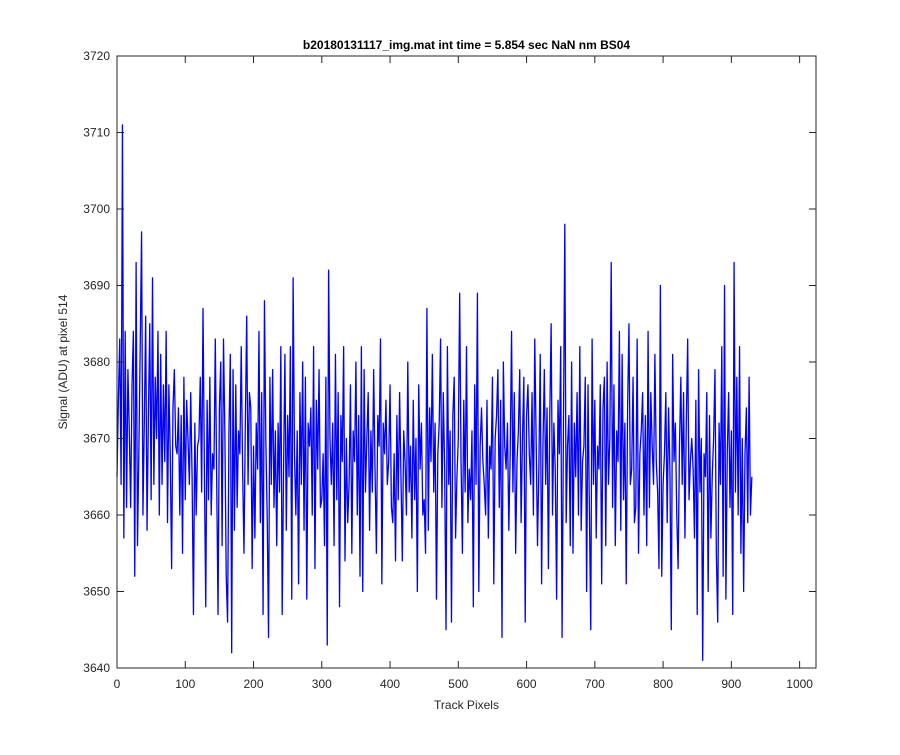  Describe the element at coordinates (96, 133) in the screenshot. I see `y-tick-label: 3710` at that location.